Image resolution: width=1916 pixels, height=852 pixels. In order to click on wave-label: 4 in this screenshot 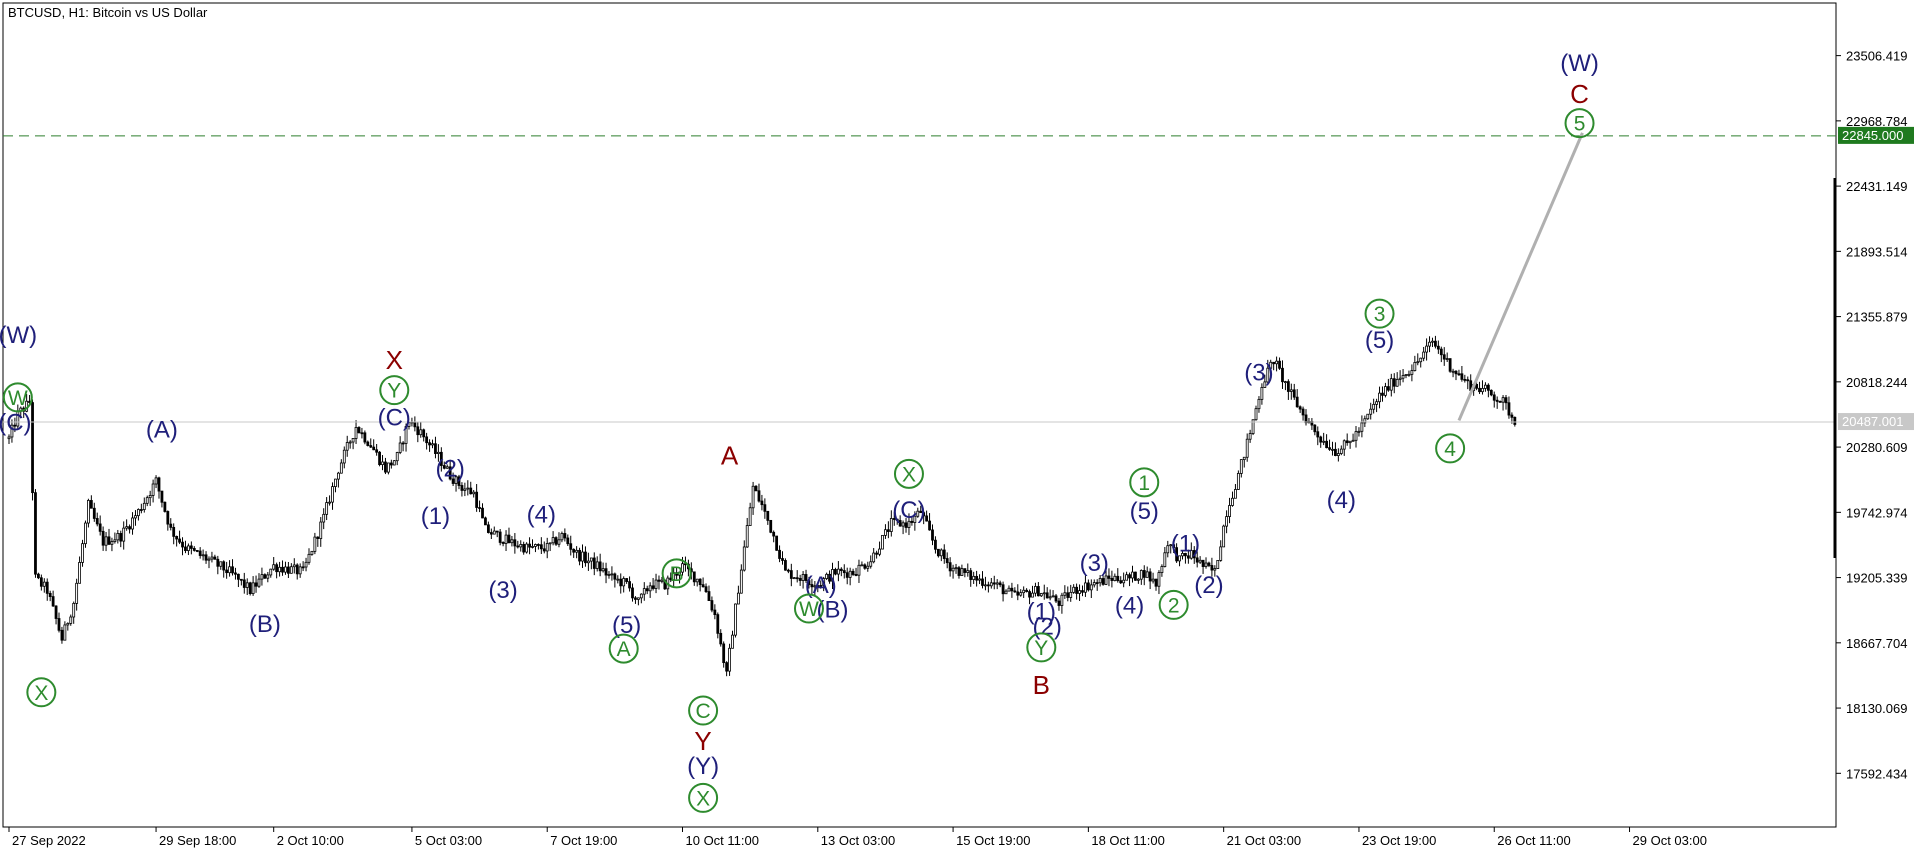, I will do `click(1450, 448)`.